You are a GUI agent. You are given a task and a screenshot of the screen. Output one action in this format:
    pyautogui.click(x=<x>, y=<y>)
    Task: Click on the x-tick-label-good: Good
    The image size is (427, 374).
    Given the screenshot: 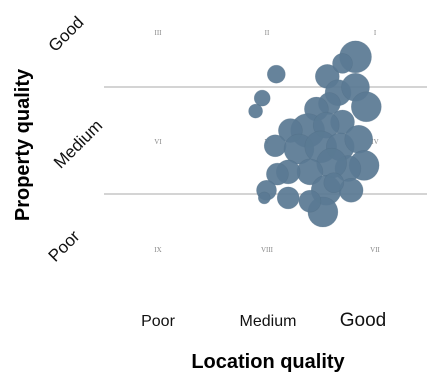 What is the action you would take?
    pyautogui.click(x=363, y=320)
    